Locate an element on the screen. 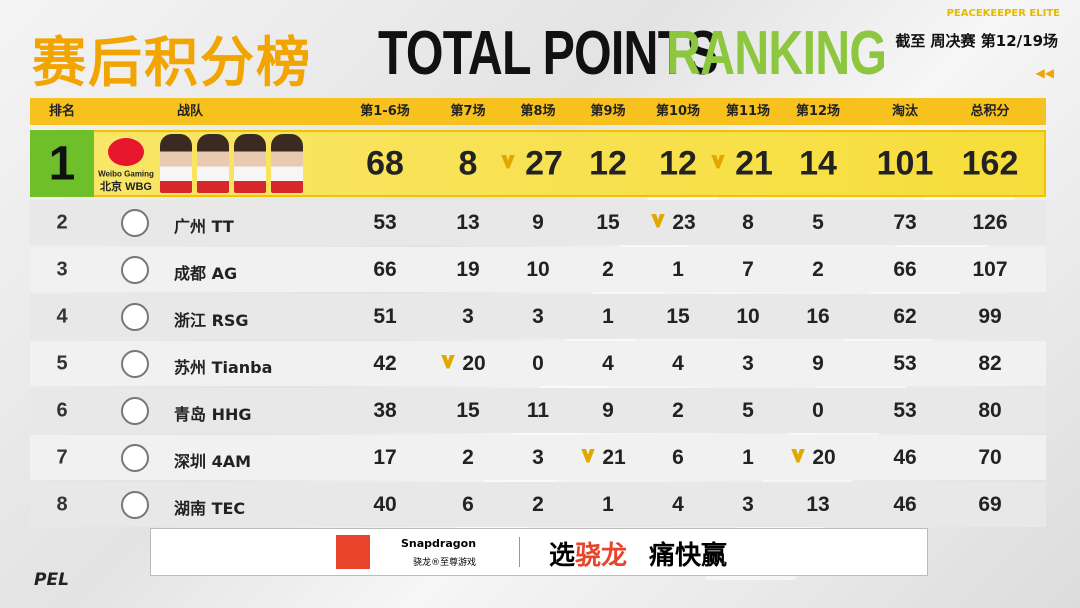 This screenshot has width=1080, height=608. score: 73 is located at coordinates (905, 222).